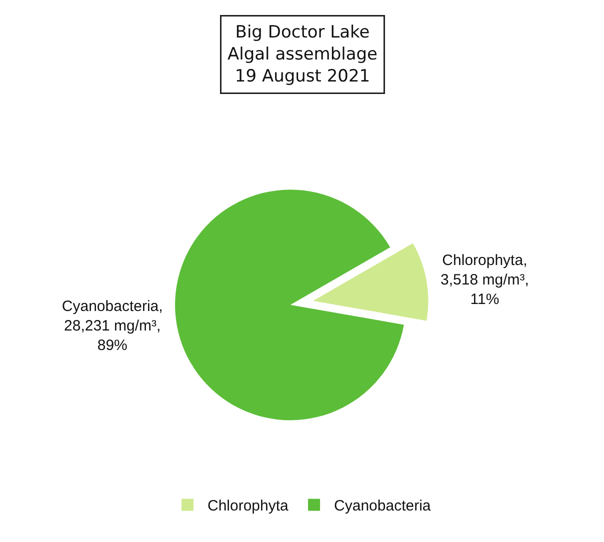 The height and width of the screenshot is (542, 604). What do you see at coordinates (484, 280) in the screenshot?
I see `data-label: Chlorophyta, 3,518 mg/m³, 11%` at bounding box center [484, 280].